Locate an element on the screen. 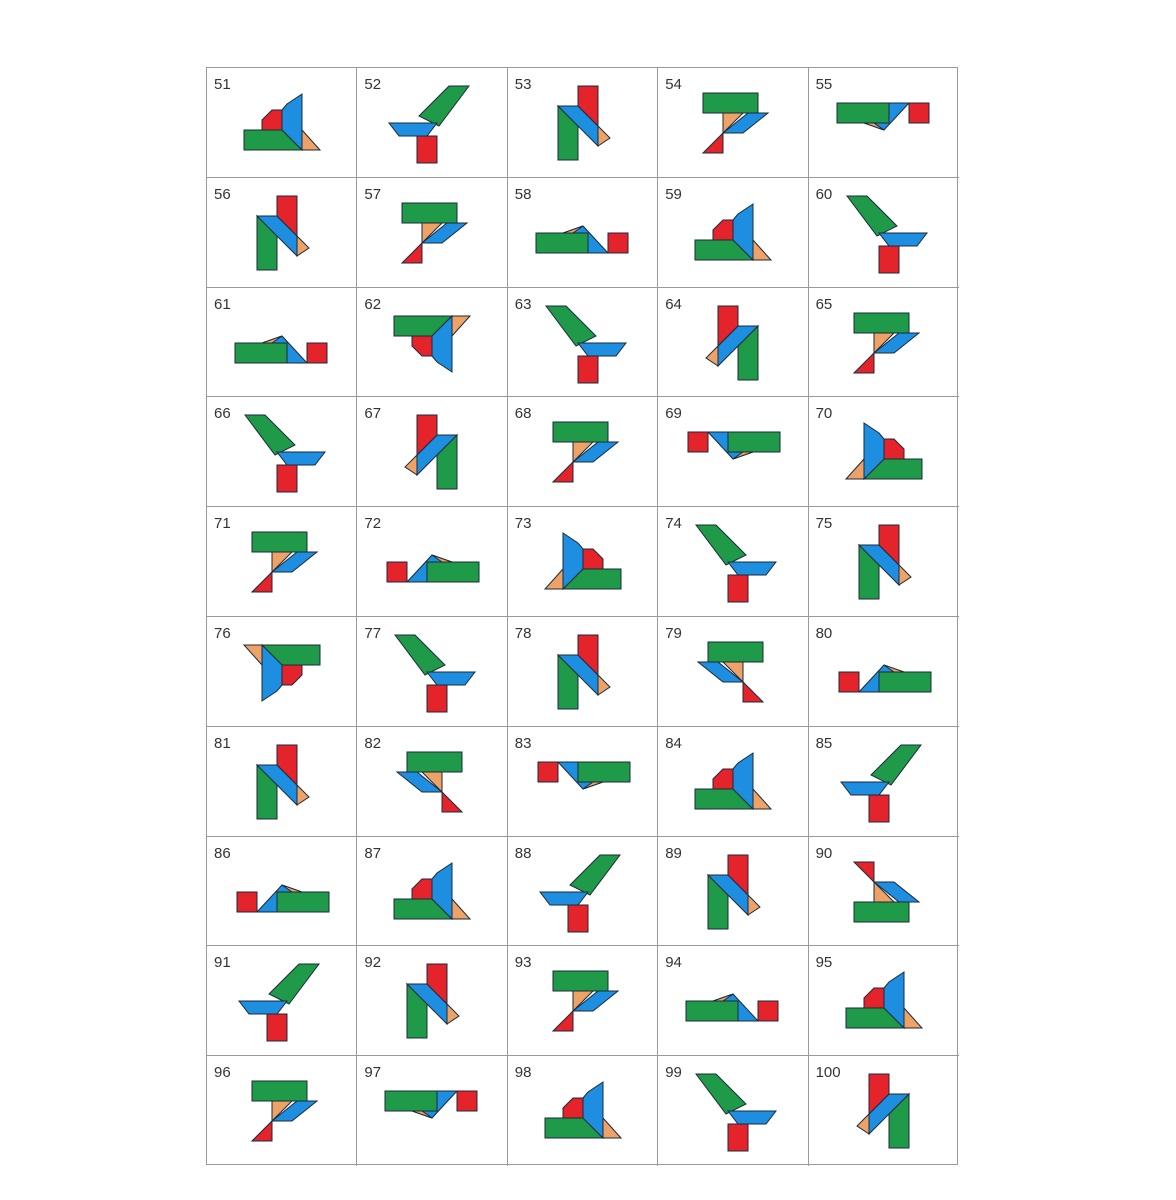 The image size is (1176, 1200). puzzle-cell: 98 is located at coordinates (583, 1111).